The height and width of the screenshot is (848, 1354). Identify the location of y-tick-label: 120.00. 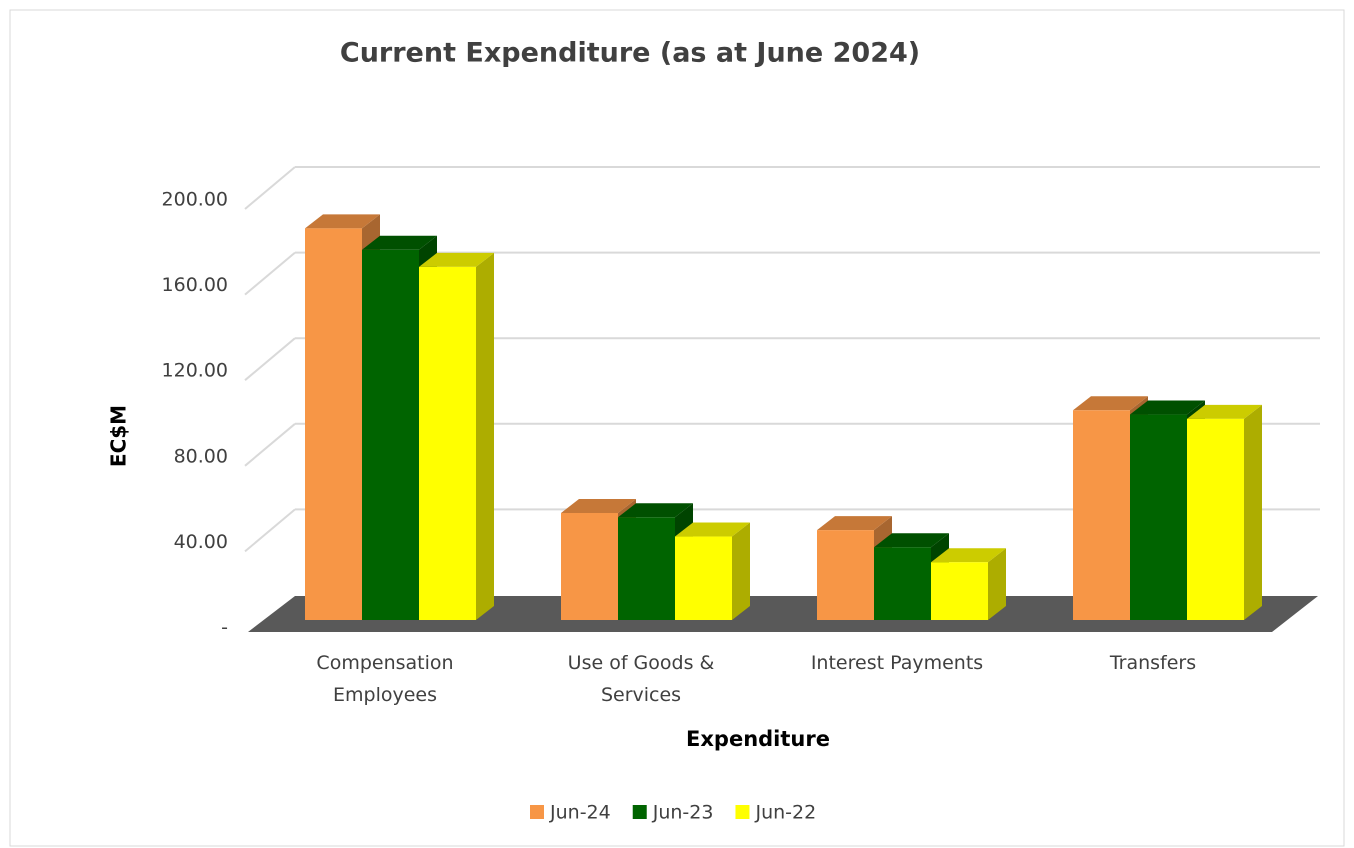
(195, 371).